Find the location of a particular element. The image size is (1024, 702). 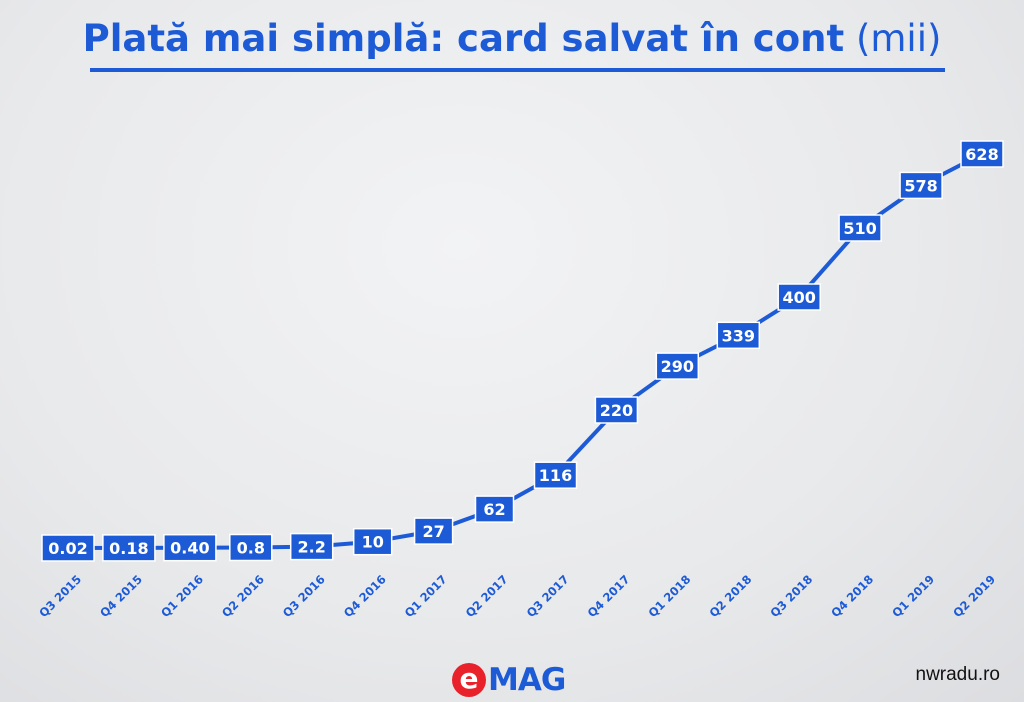

data-label: 220 is located at coordinates (616, 410).